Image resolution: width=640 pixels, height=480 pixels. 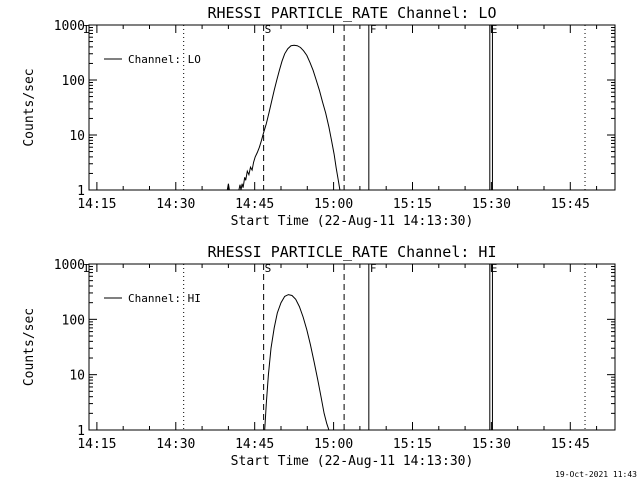 What do you see at coordinates (596, 474) in the screenshot?
I see `footer-timestamp: 19-Oct-2021 11:43` at bounding box center [596, 474].